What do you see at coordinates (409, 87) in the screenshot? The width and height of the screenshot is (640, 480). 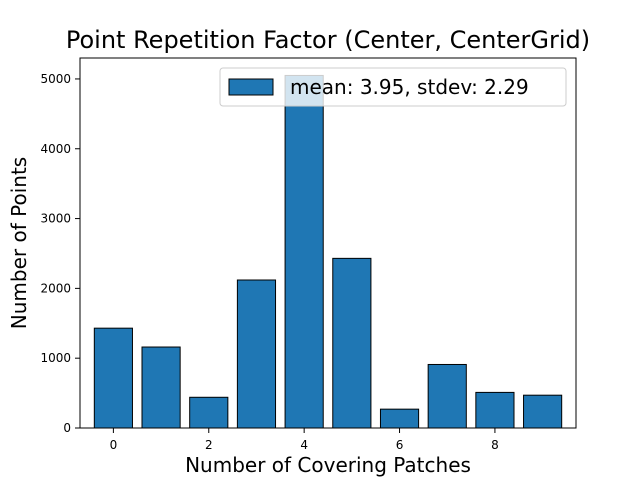 I see `legend-label: mean: 3.95, stdev: 2.29` at bounding box center [409, 87].